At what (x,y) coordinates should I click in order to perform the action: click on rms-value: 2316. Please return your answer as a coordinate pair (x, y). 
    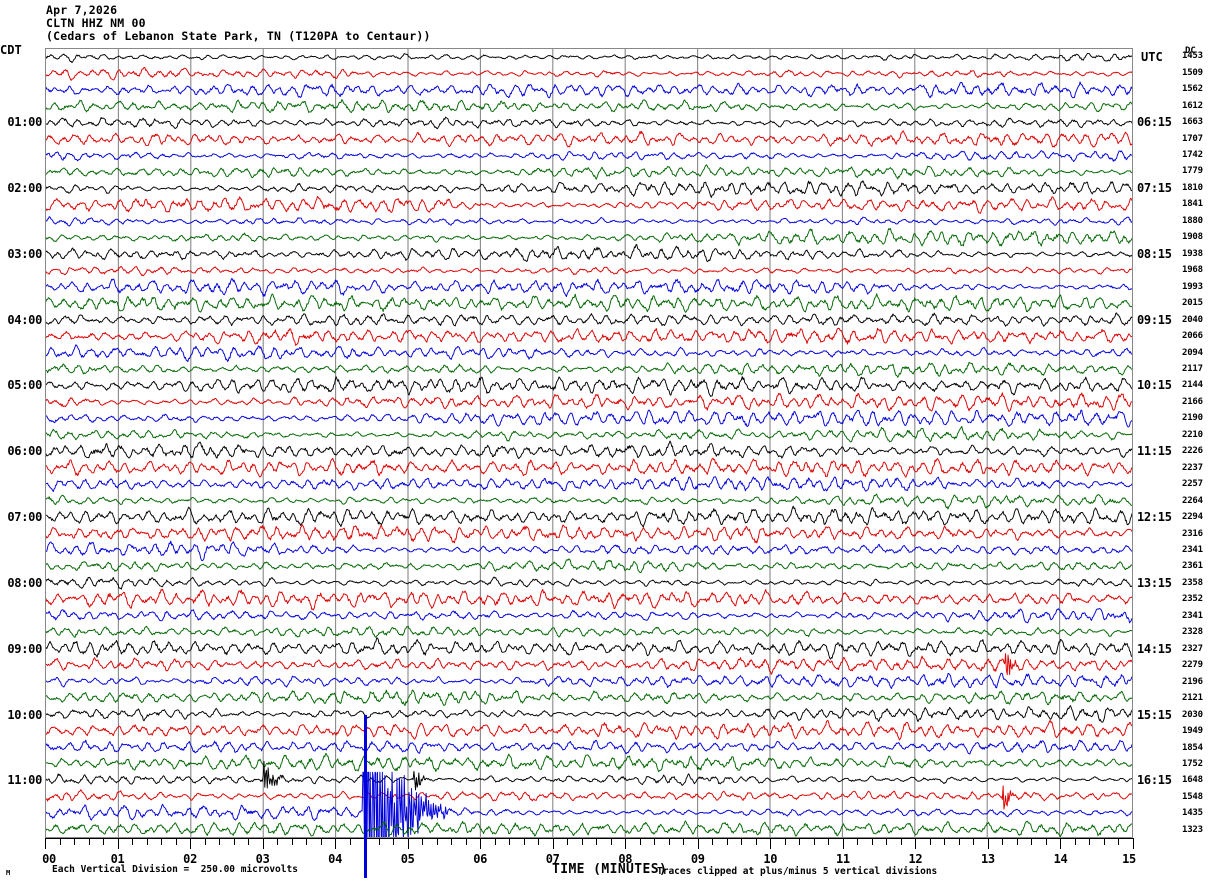
    Looking at the image, I should click on (1192, 533).